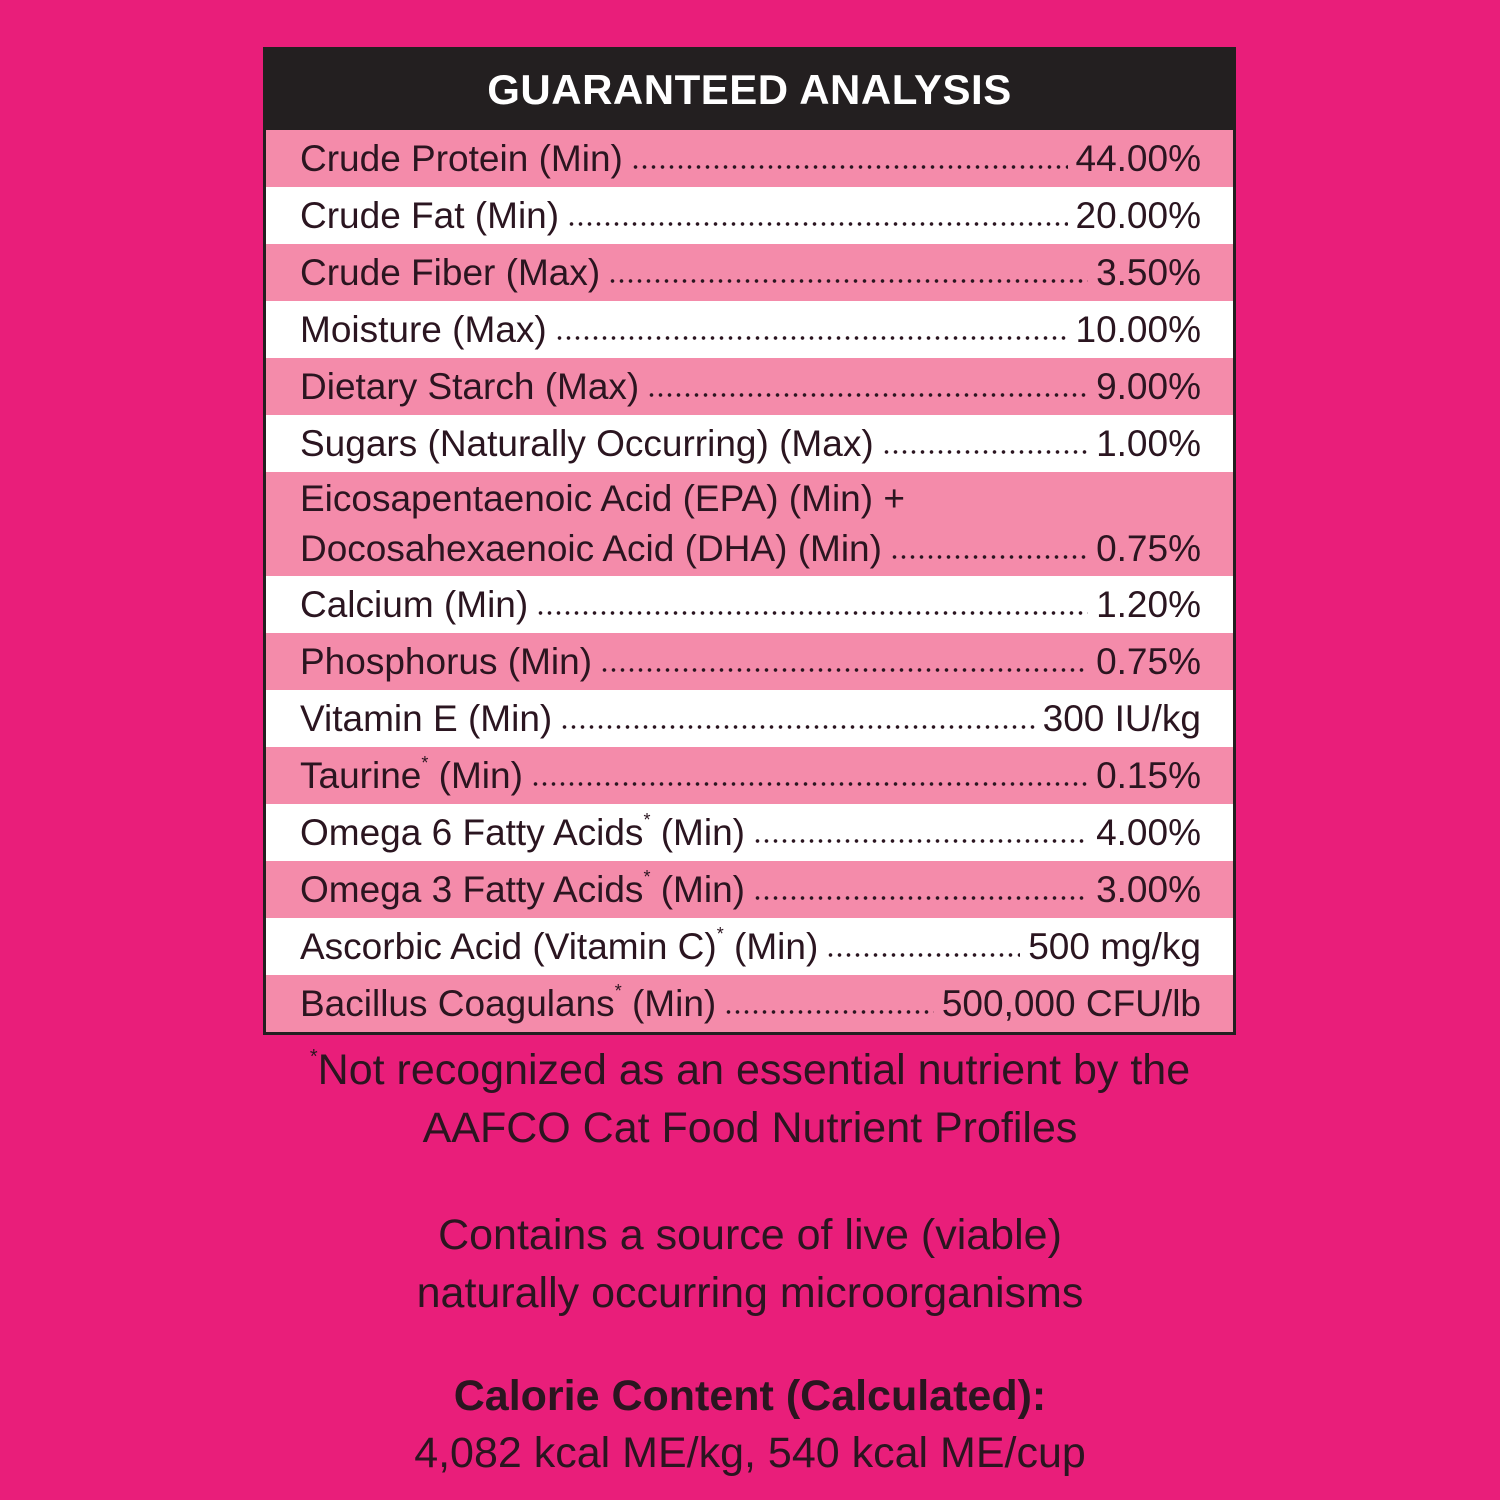 This screenshot has height=1500, width=1500. I want to click on table-row: Phosphorus (Min) 0.75%, so click(749, 661).